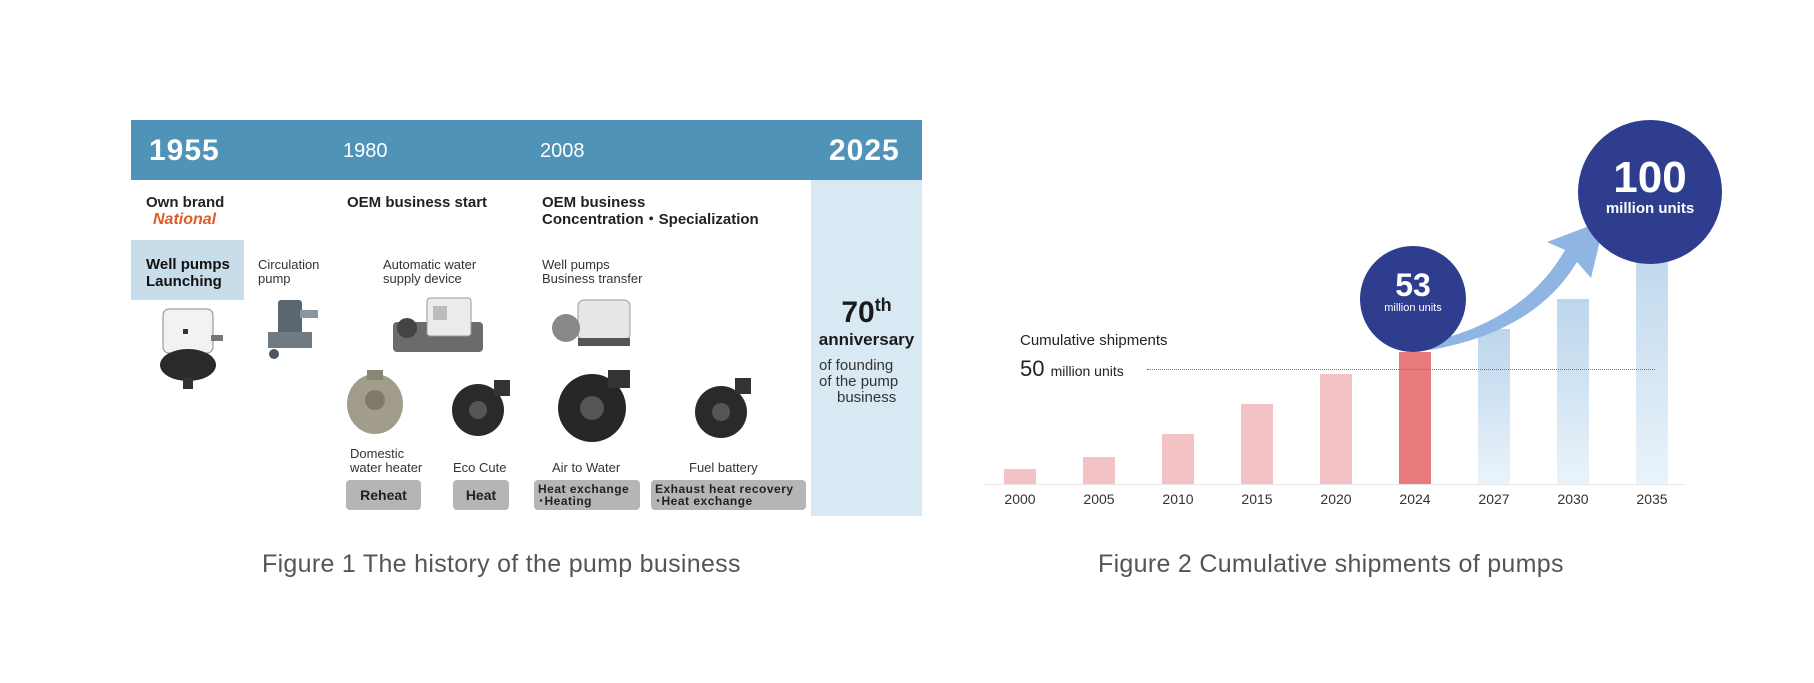 This screenshot has width=1814, height=683. Describe the element at coordinates (1650, 192) in the screenshot. I see `bubble-100: 100 million units` at that location.